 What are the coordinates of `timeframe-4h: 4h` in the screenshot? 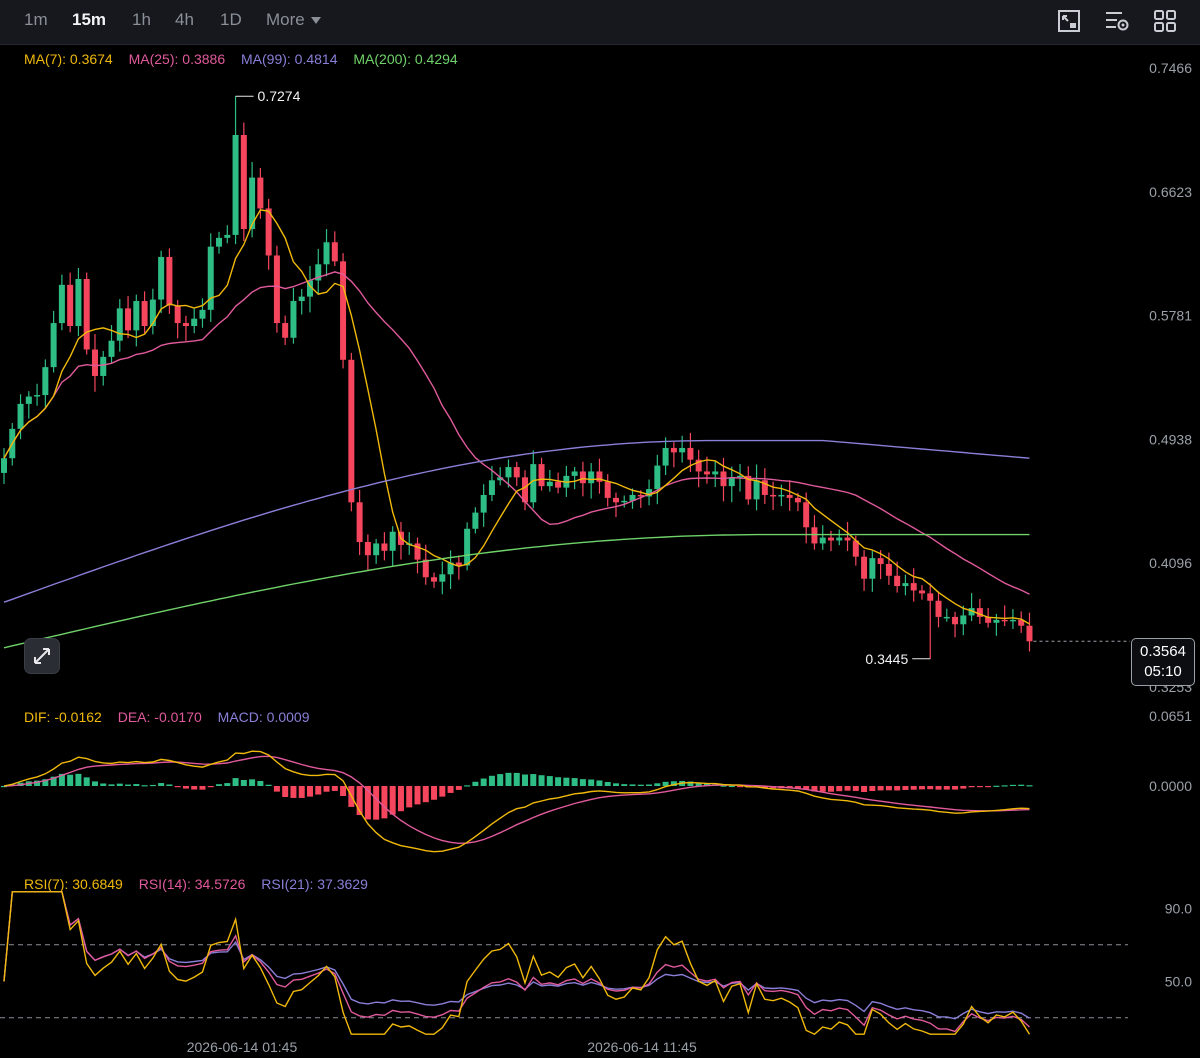 It's located at (184, 19).